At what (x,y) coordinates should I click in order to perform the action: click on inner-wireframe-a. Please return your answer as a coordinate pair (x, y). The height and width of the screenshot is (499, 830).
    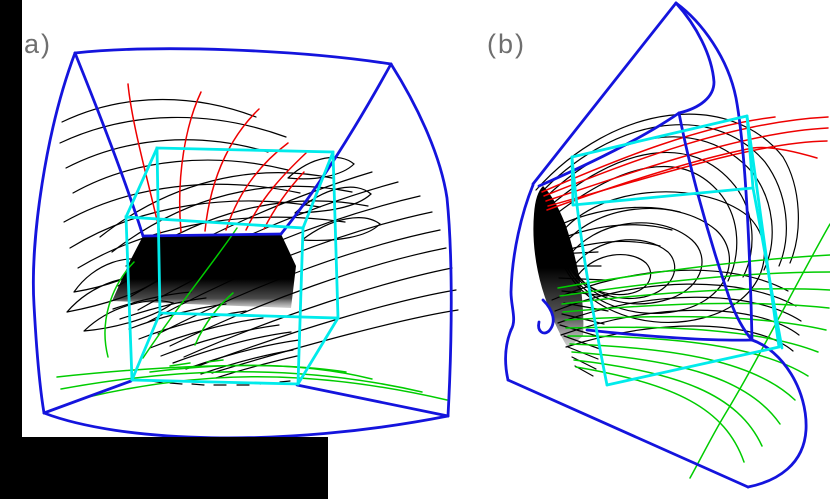
    Looking at the image, I should click on (232, 266).